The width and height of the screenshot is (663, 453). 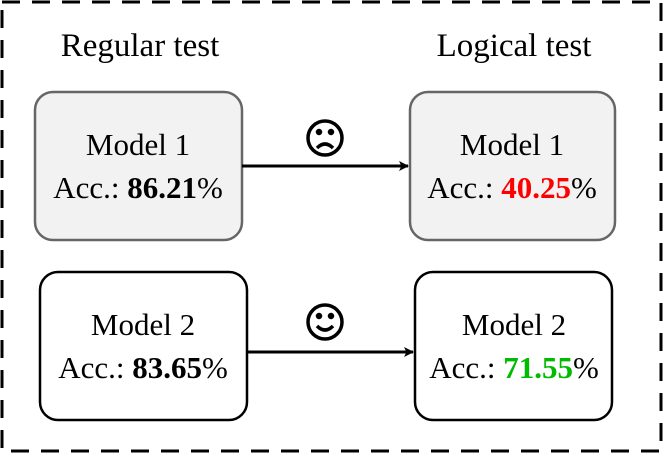 What do you see at coordinates (325, 322) in the screenshot?
I see `smile-face` at bounding box center [325, 322].